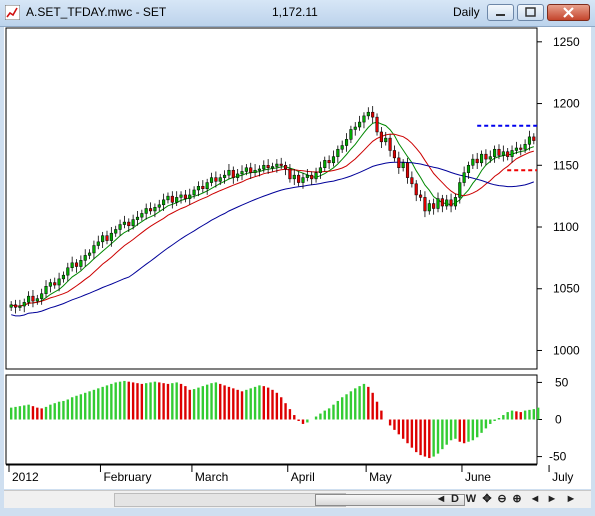  What do you see at coordinates (552, 499) in the screenshot?
I see `scroll-end-button: ►` at bounding box center [552, 499].